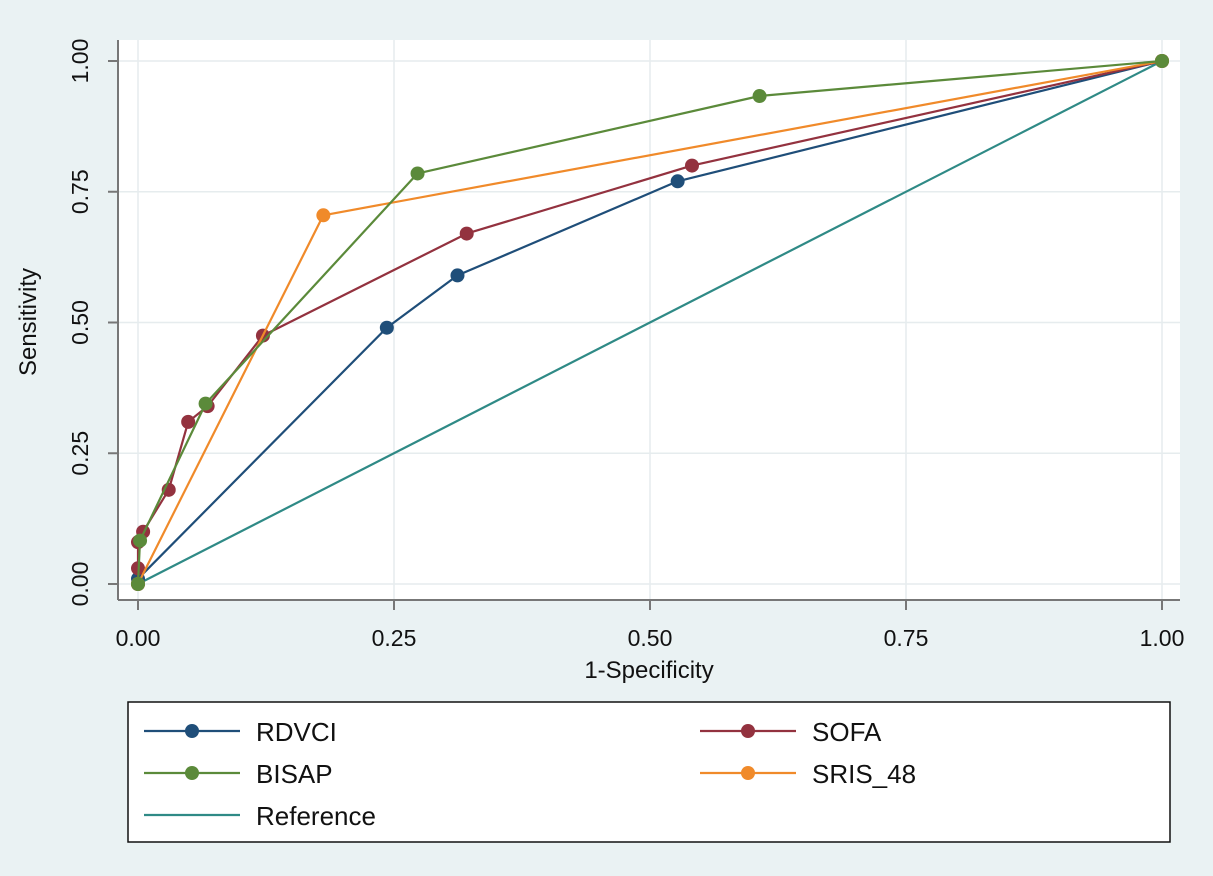 Image resolution: width=1213 pixels, height=876 pixels. Describe the element at coordinates (240, 732) in the screenshot. I see `legend-item-rdvci: RDVCI` at that location.